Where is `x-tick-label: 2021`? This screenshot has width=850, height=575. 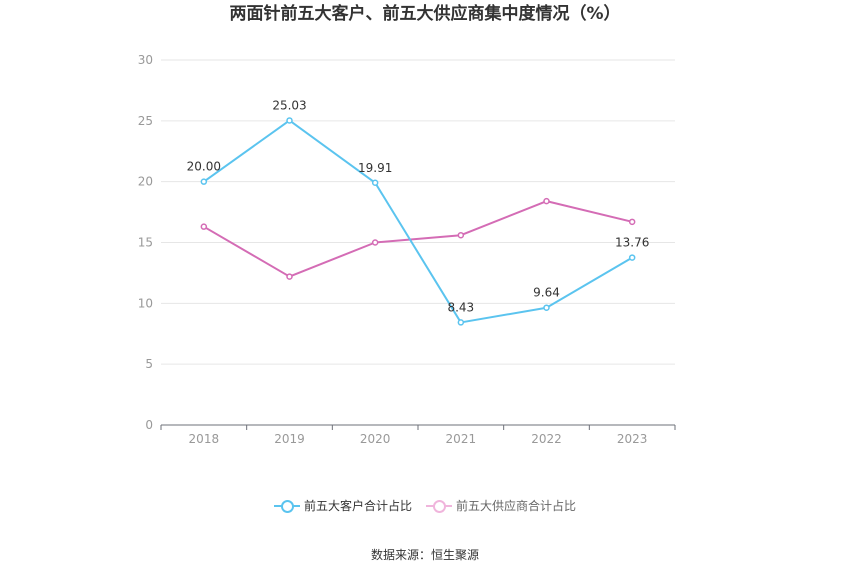 x-tick-label: 2021 is located at coordinates (461, 439).